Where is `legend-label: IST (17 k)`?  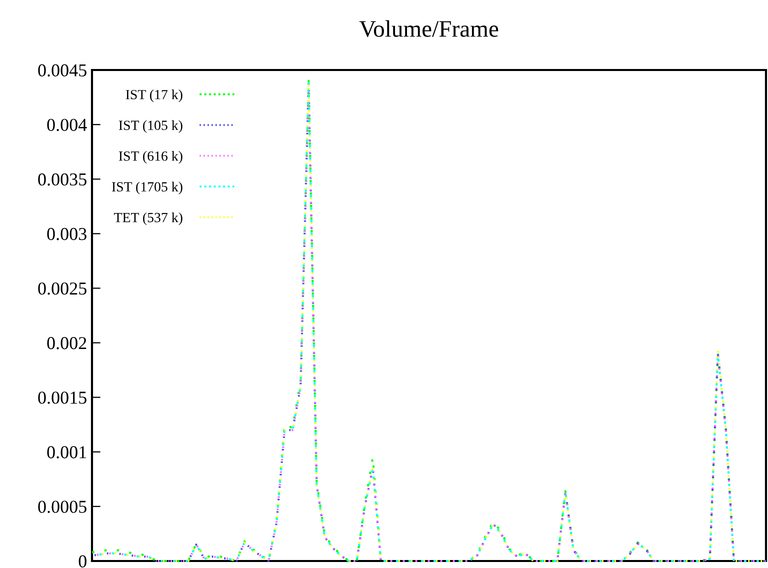 legend-label: IST (17 k) is located at coordinates (154, 96).